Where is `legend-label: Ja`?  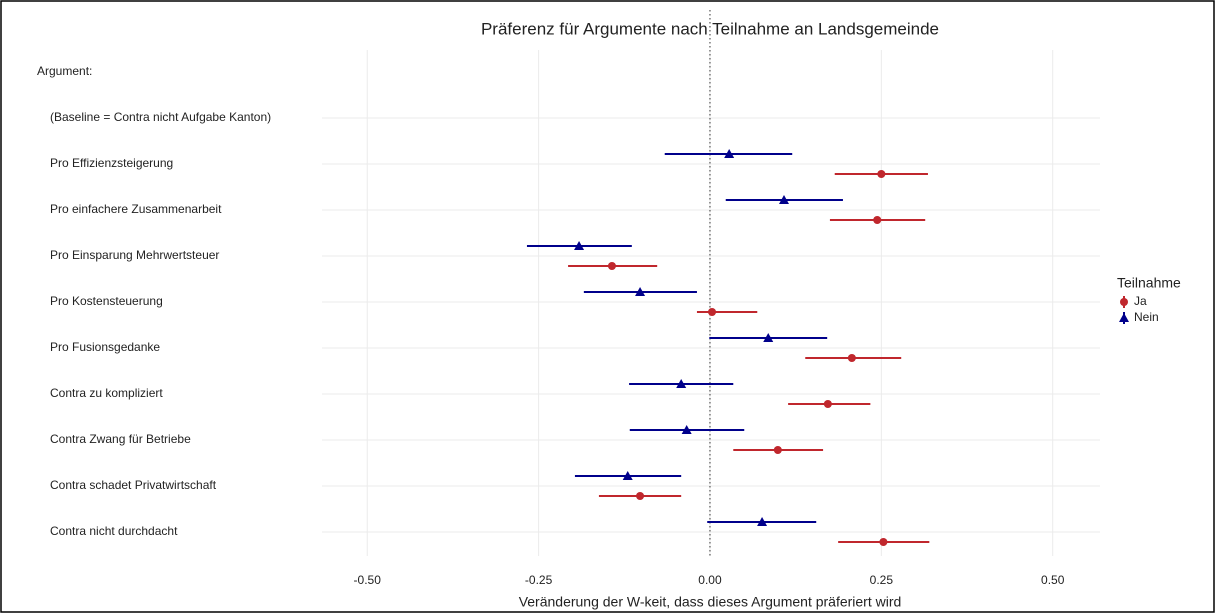
legend-label: Ja is located at coordinates (1140, 301).